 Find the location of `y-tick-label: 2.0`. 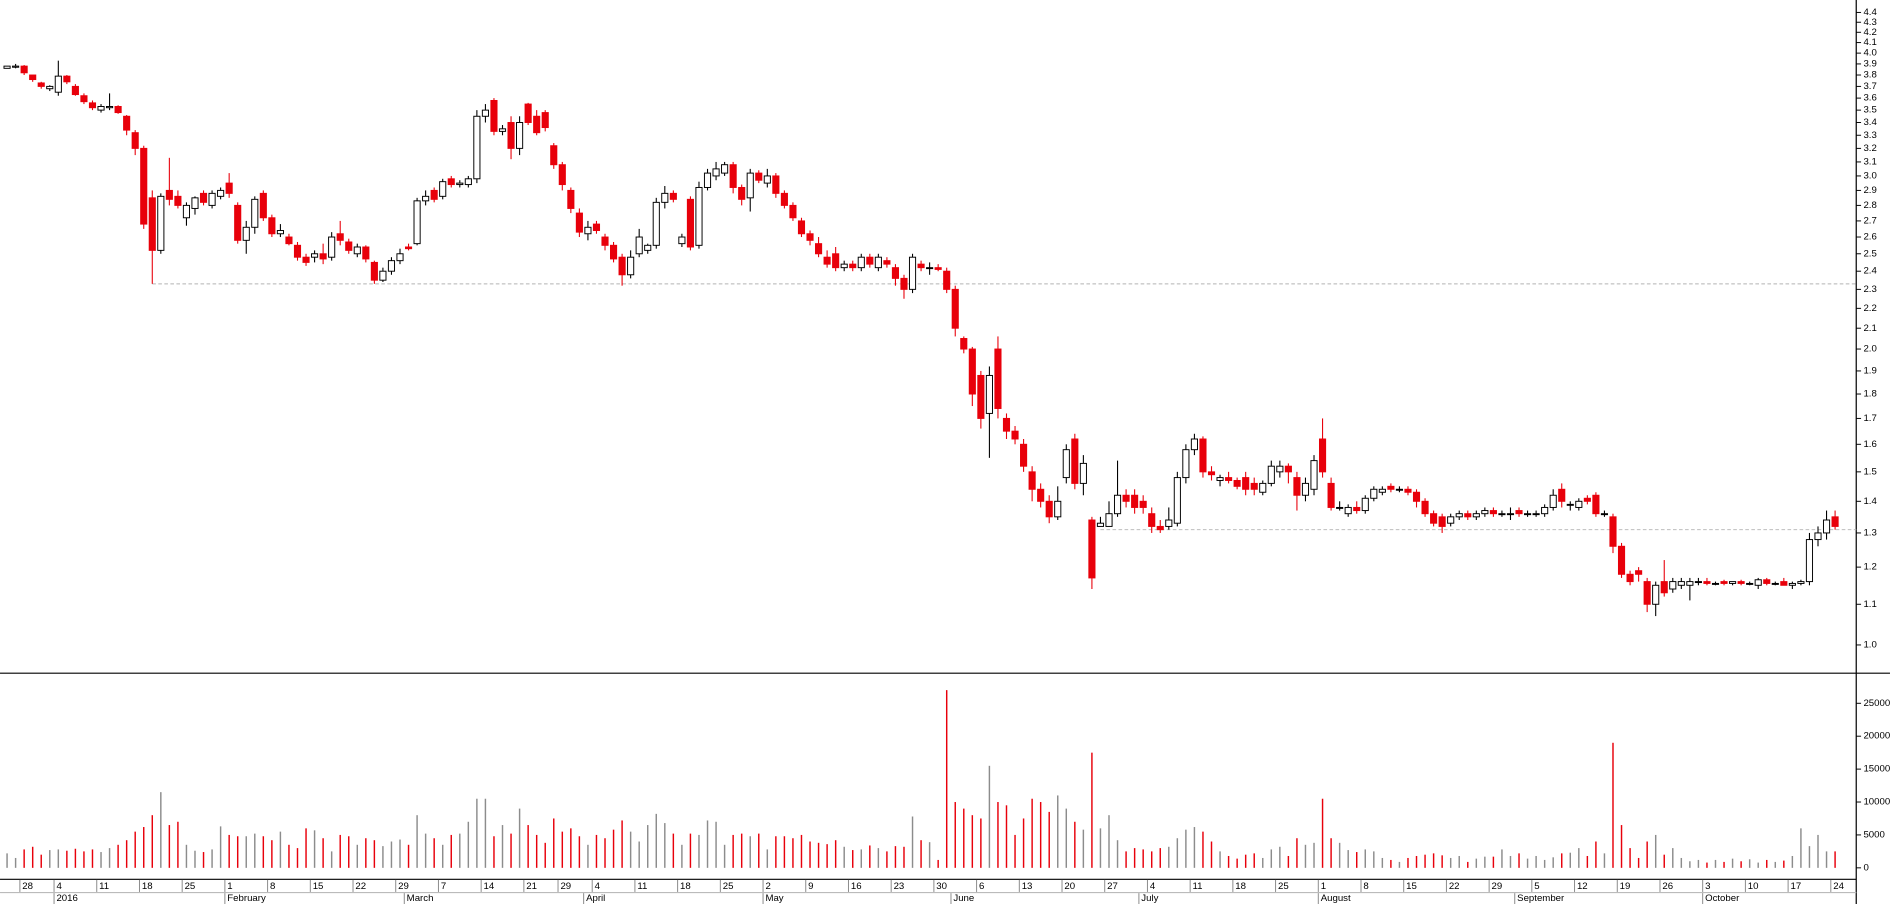

y-tick-label: 2.0 is located at coordinates (1869, 349).